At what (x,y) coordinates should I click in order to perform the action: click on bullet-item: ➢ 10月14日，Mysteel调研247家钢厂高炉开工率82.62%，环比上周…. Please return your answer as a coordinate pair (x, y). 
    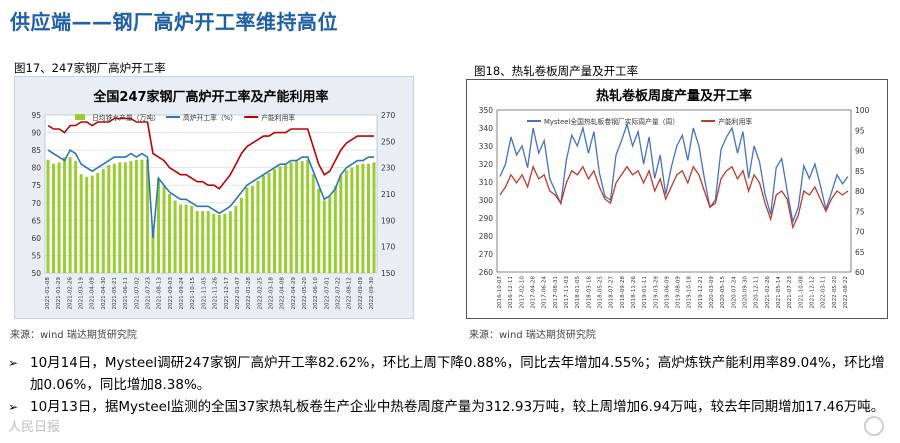
    Looking at the image, I should click on (451, 374).